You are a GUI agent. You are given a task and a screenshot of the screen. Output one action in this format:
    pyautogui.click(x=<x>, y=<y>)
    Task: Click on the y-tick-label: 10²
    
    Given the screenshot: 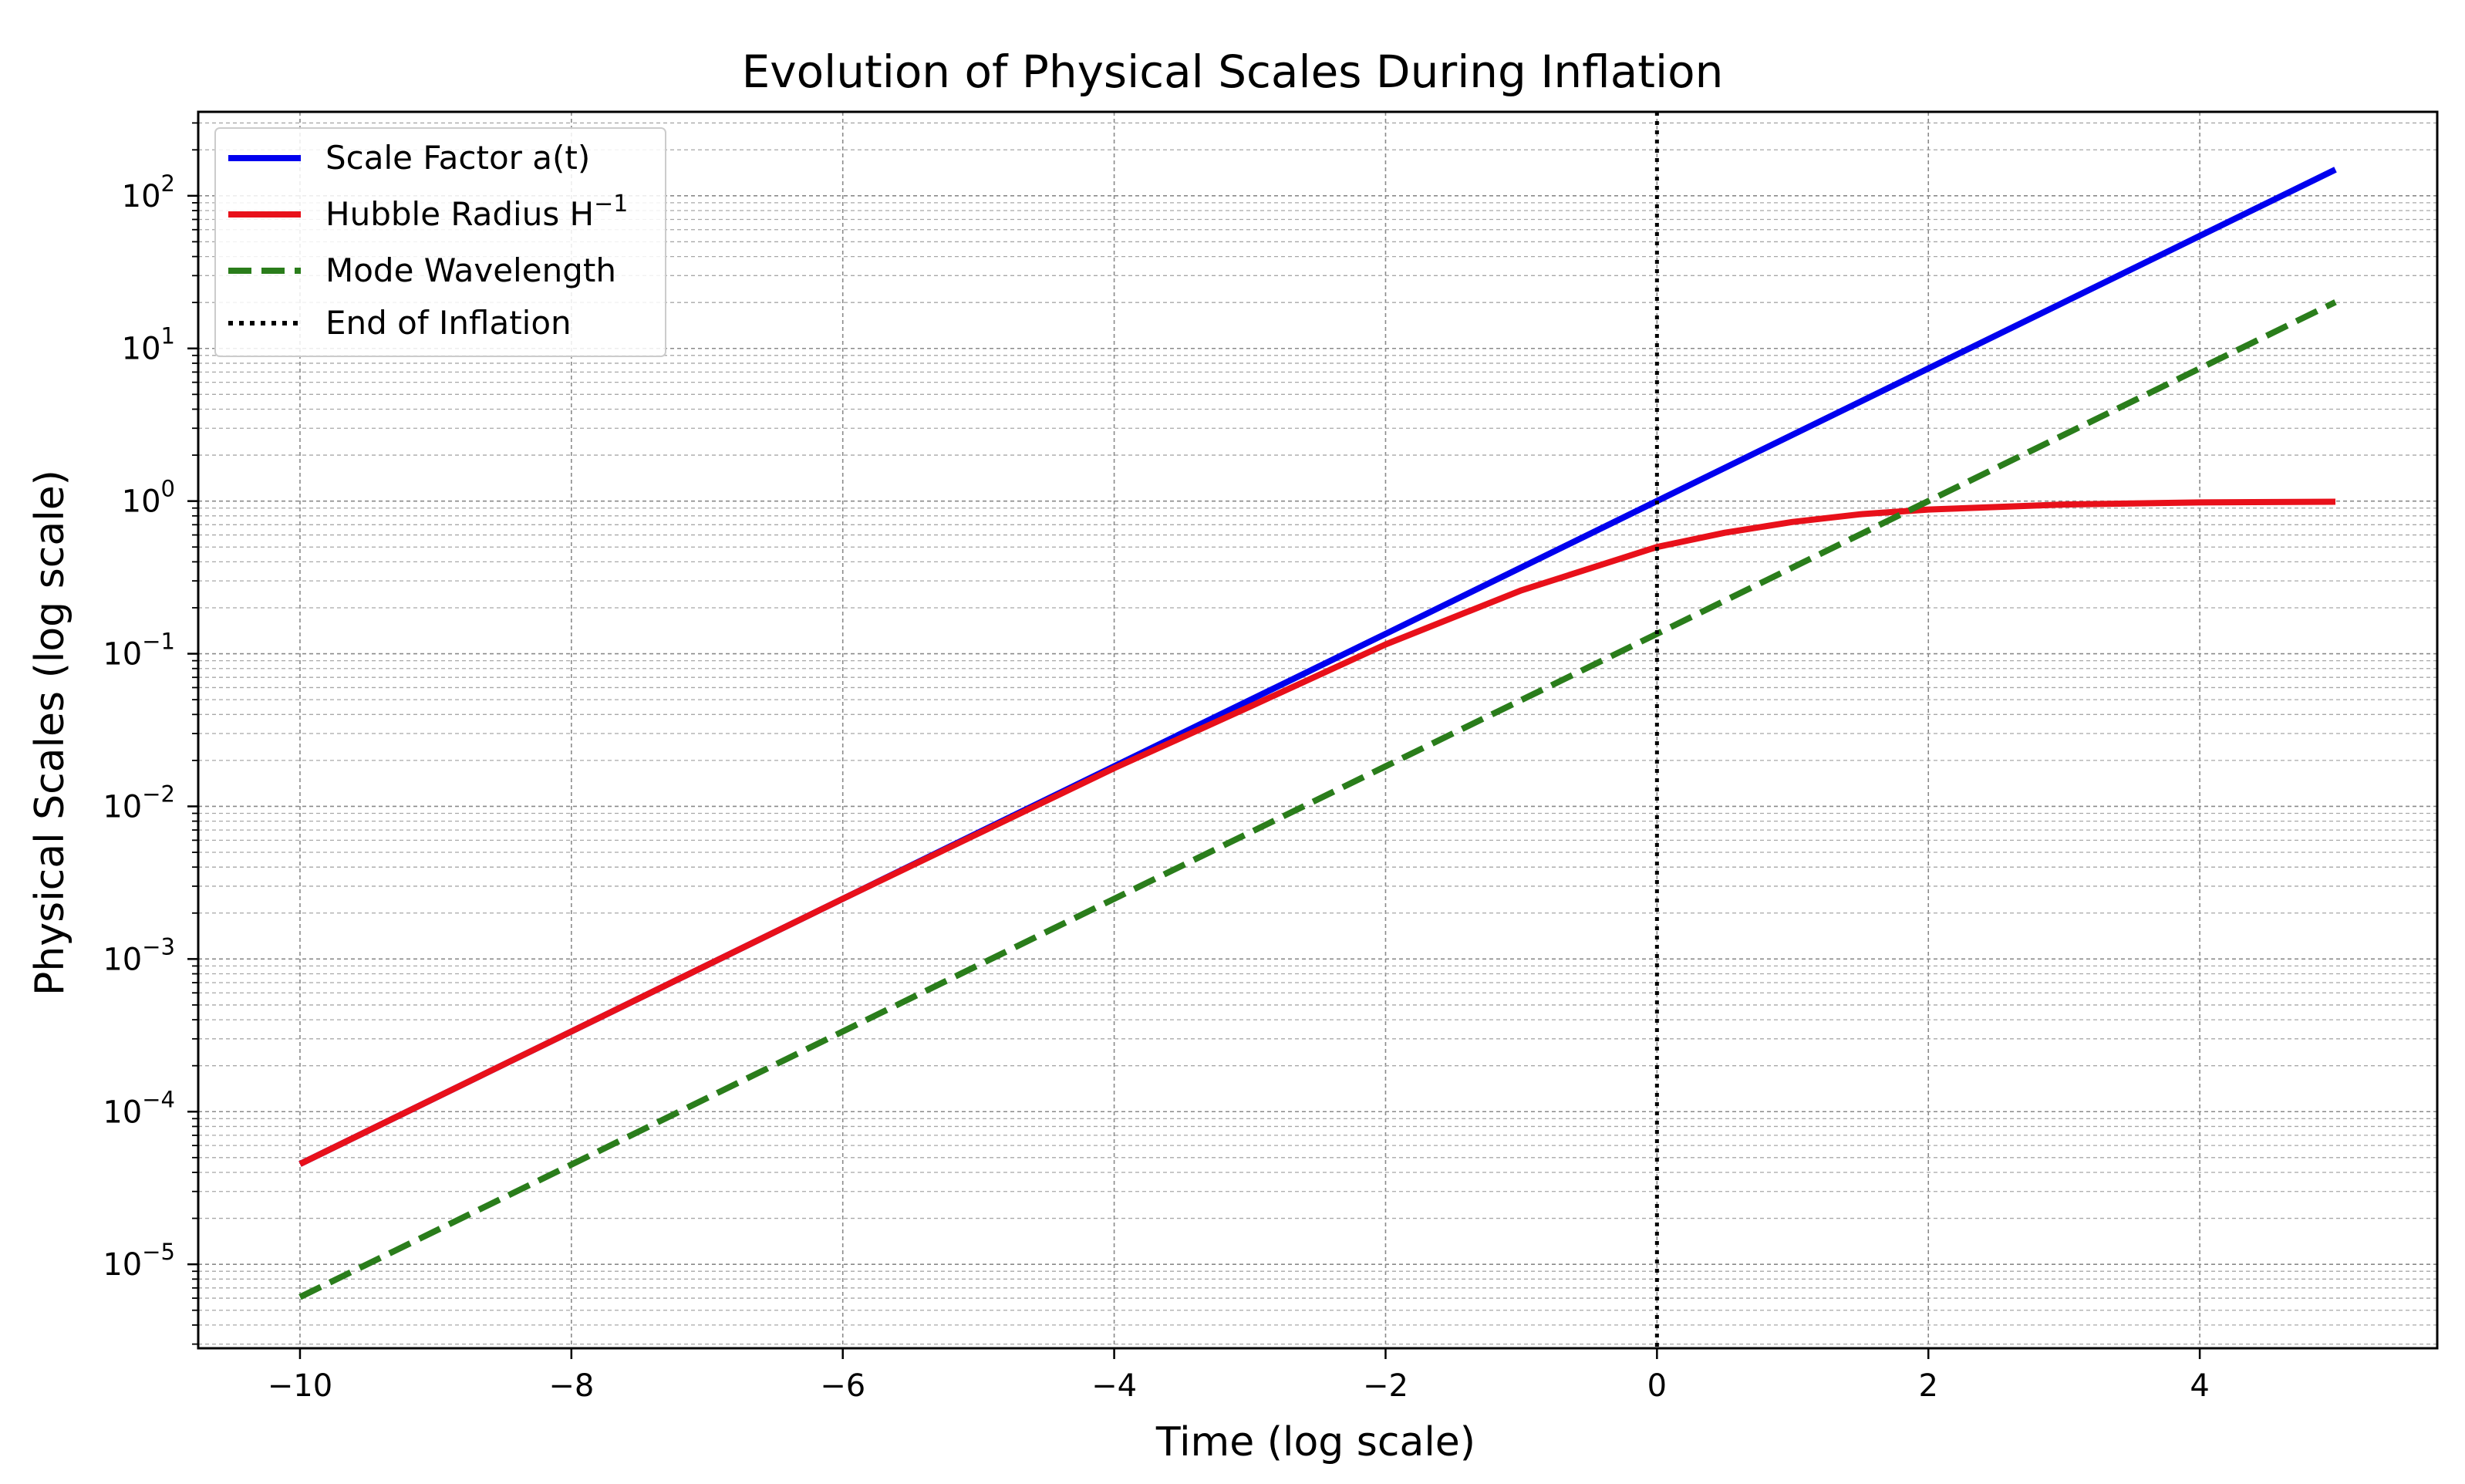 What is the action you would take?
    pyautogui.click(x=148, y=192)
    